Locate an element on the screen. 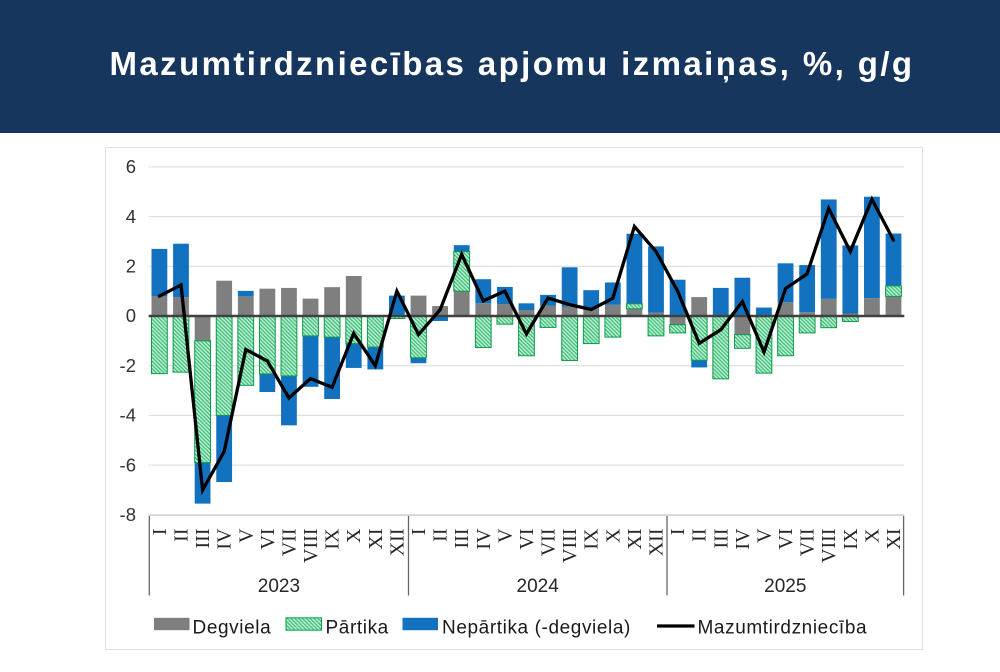  svg-text: -8 is located at coordinates (128, 514).